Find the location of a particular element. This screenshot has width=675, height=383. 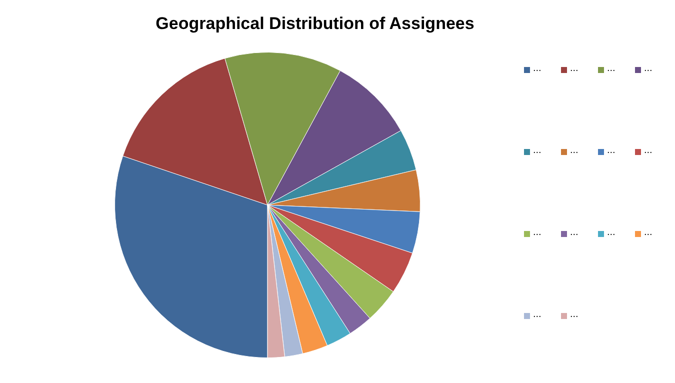

chart-title: Geographical Distribution of Assignees is located at coordinates (315, 24).